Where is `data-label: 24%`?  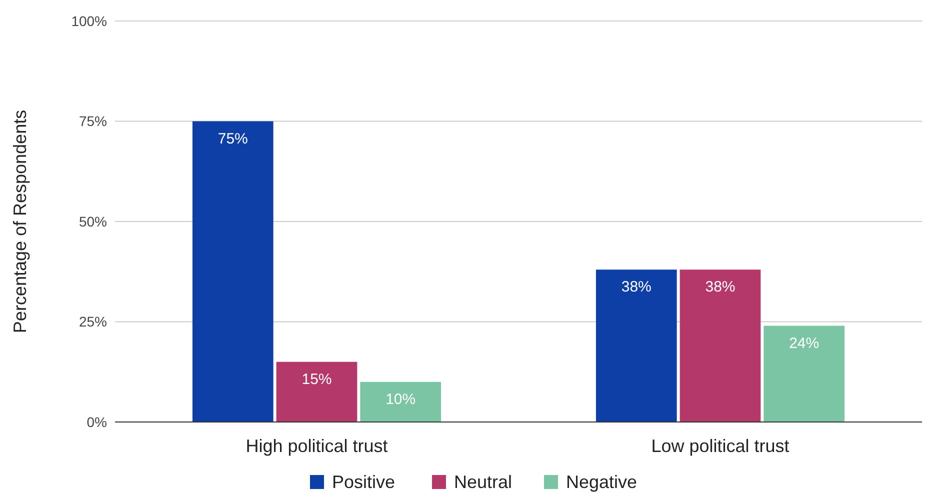 data-label: 24% is located at coordinates (804, 343).